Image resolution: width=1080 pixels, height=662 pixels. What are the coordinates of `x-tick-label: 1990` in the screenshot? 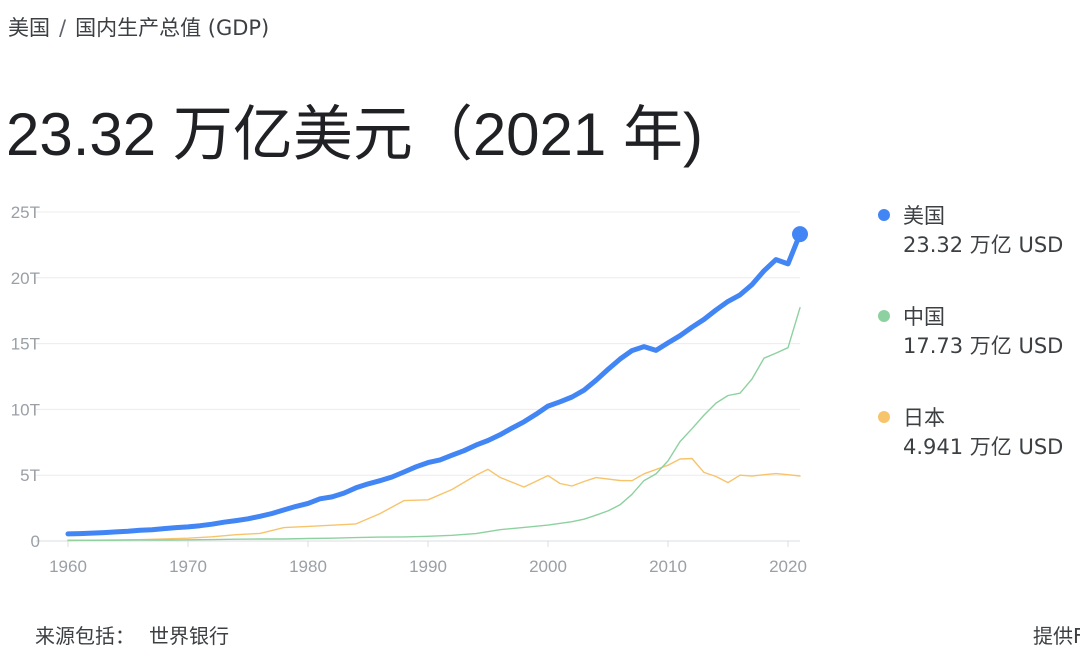 It's located at (428, 566).